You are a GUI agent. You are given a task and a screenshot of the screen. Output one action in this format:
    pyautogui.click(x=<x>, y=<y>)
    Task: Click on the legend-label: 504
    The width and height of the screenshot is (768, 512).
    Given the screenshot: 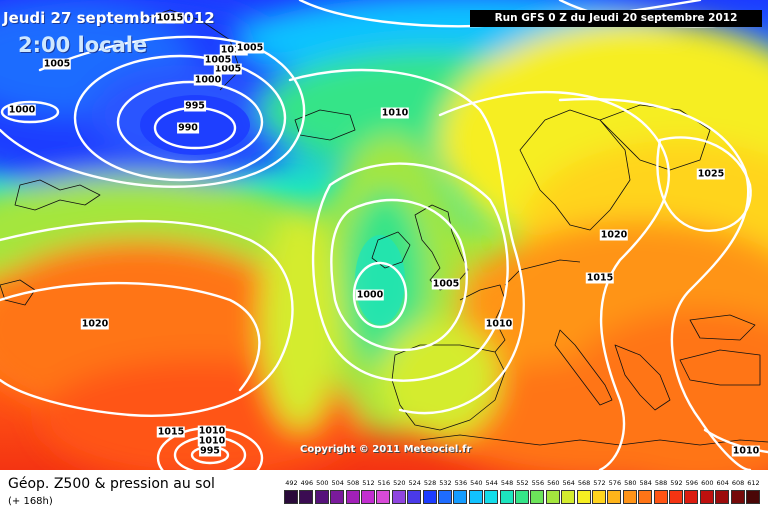 What is the action you would take?
    pyautogui.click(x=337, y=483)
    